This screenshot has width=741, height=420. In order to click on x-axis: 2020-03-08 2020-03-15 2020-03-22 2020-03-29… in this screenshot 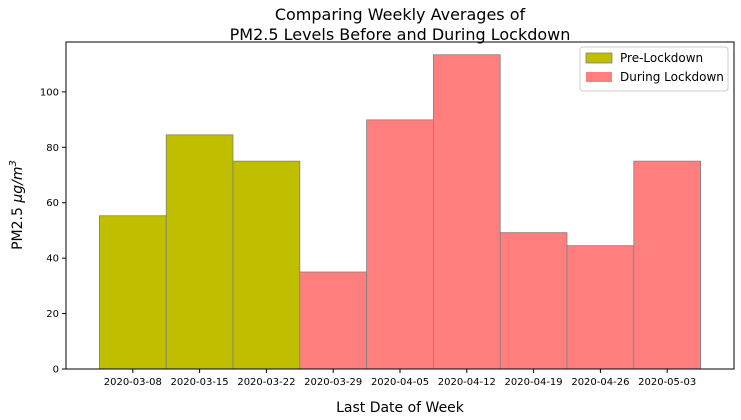, I will do `click(400, 378)`.